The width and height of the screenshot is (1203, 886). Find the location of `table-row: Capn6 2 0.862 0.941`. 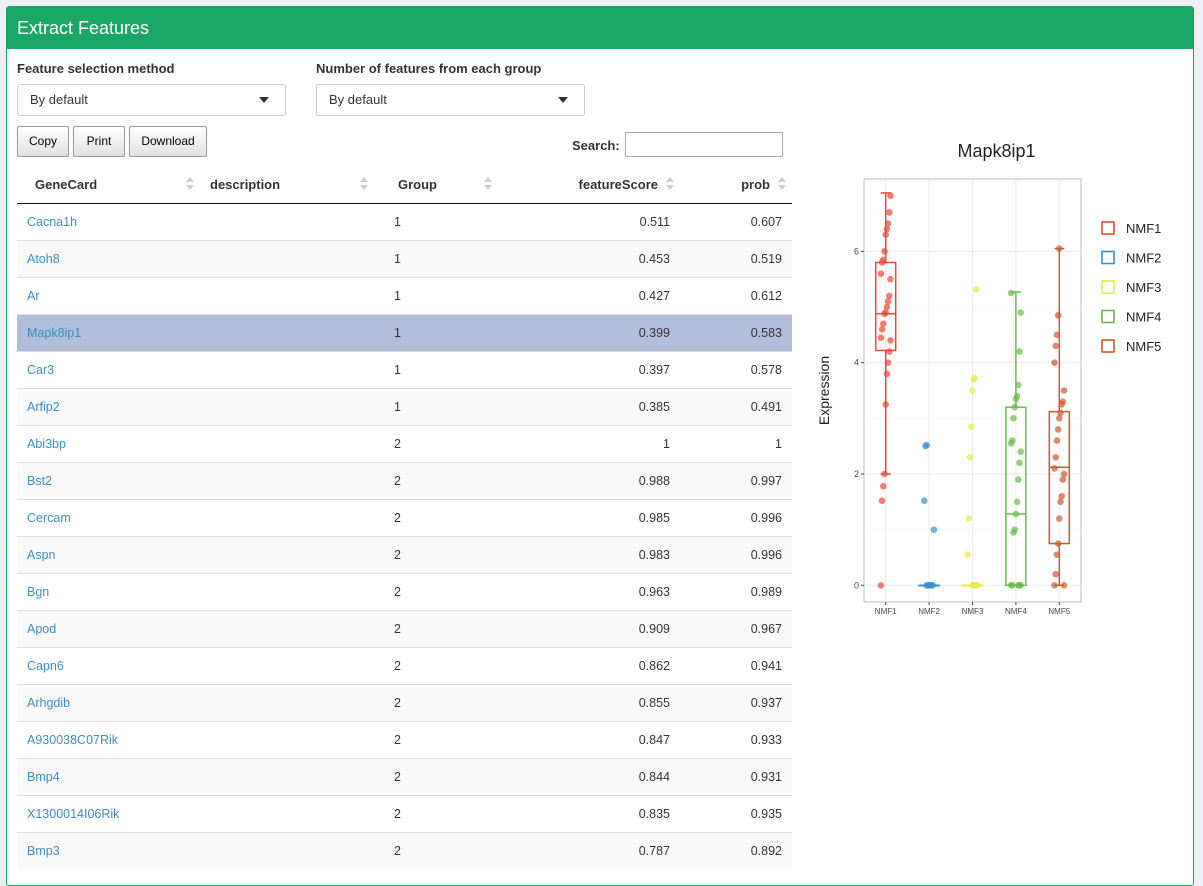

table-row: Capn6 2 0.862 0.941 is located at coordinates (404, 666).